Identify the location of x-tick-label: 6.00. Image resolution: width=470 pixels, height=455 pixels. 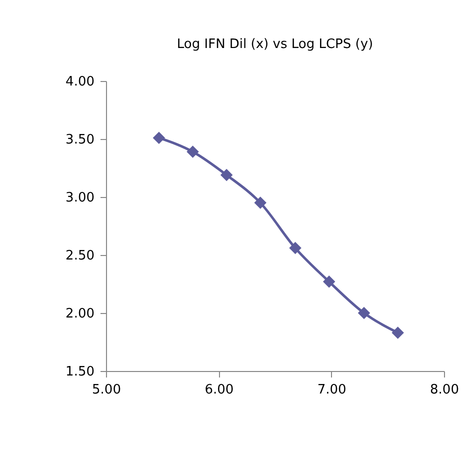
(219, 390).